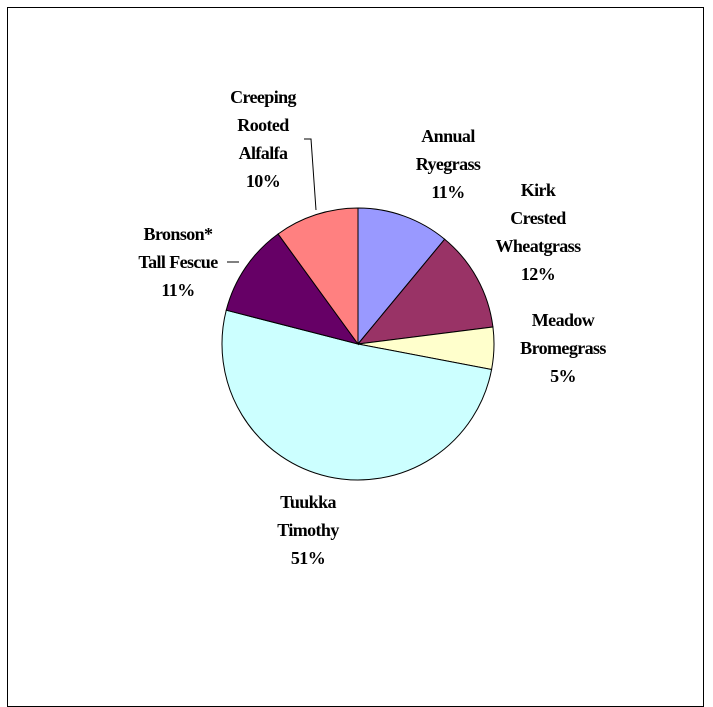 The height and width of the screenshot is (707, 713). Describe the element at coordinates (263, 153) in the screenshot. I see `slice-label-line: Alfalfa` at that location.